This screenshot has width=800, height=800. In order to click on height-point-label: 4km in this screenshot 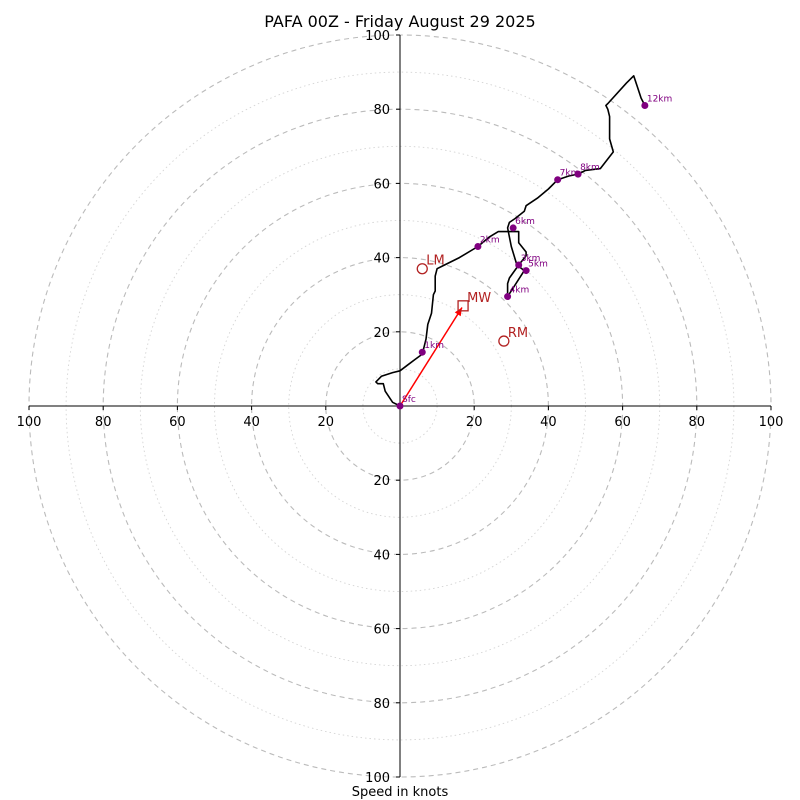, I will do `click(520, 291)`.